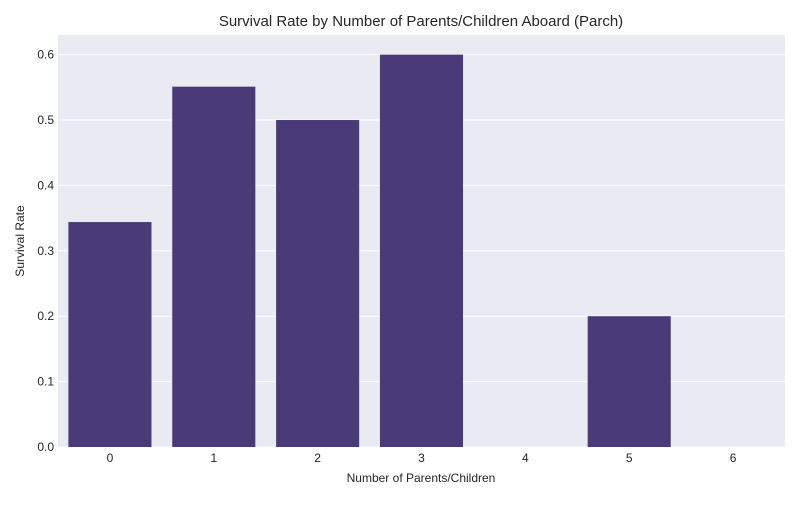 Image resolution: width=800 pixels, height=505 pixels. I want to click on x-tick-label: 6, so click(733, 458).